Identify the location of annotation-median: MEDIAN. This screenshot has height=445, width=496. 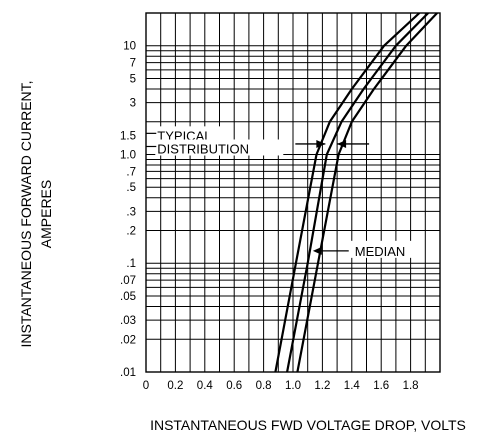
(380, 251).